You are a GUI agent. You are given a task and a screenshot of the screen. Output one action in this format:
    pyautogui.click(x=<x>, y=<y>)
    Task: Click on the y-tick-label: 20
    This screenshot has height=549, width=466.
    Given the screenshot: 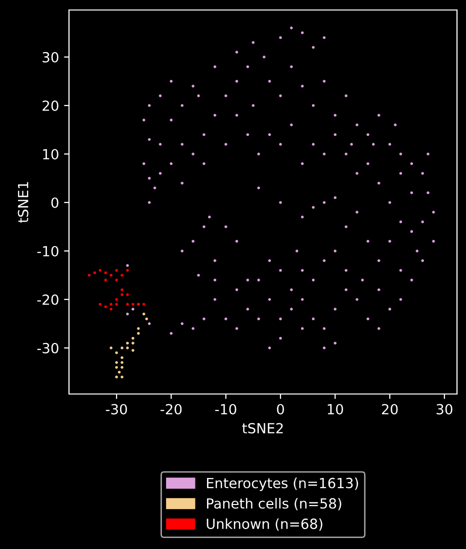 What is the action you would take?
    pyautogui.click(x=50, y=105)
    